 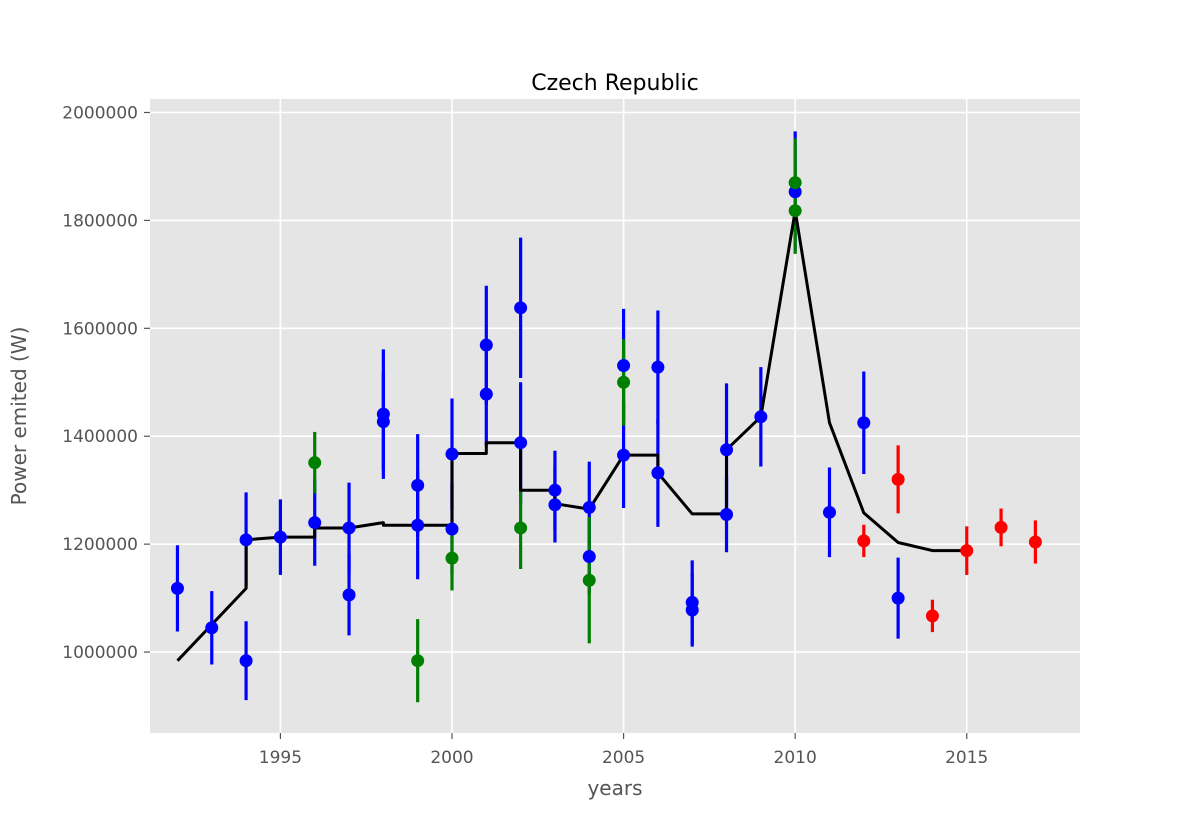 What do you see at coordinates (614, 788) in the screenshot?
I see `x-axis-label: years` at bounding box center [614, 788].